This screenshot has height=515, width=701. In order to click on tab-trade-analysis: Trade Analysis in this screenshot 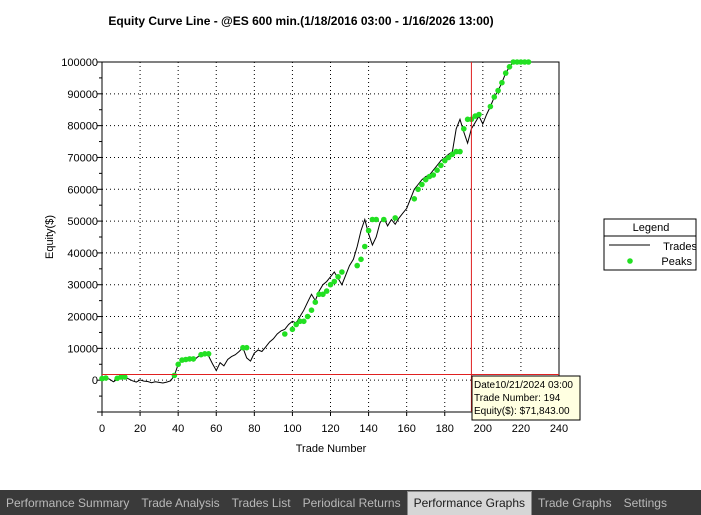, I will do `click(180, 503)`.